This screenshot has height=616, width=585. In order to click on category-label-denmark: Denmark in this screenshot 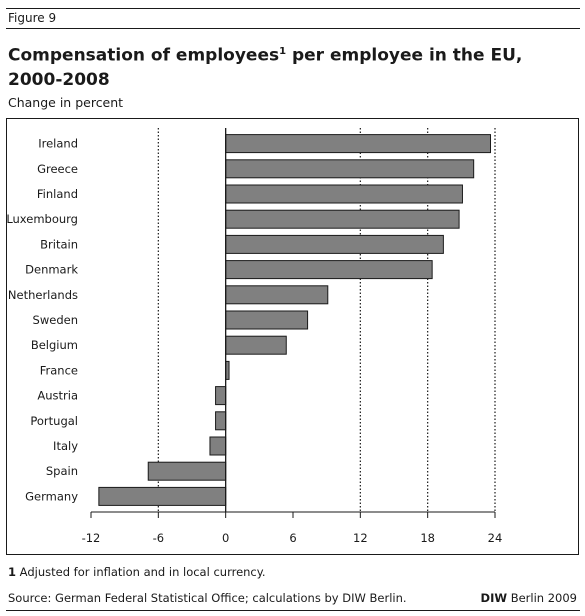, I will do `click(51, 270)`.